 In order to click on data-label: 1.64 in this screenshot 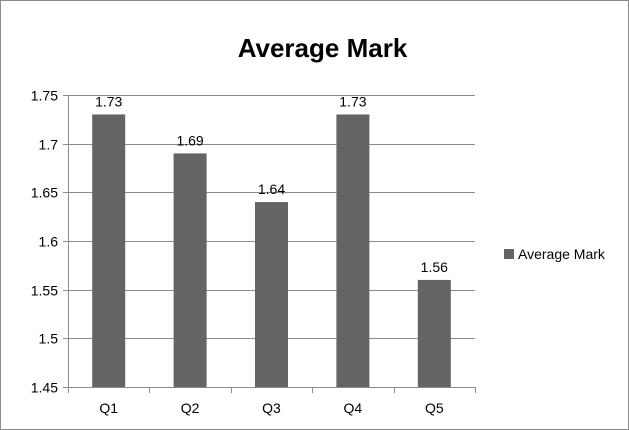, I will do `click(271, 189)`.